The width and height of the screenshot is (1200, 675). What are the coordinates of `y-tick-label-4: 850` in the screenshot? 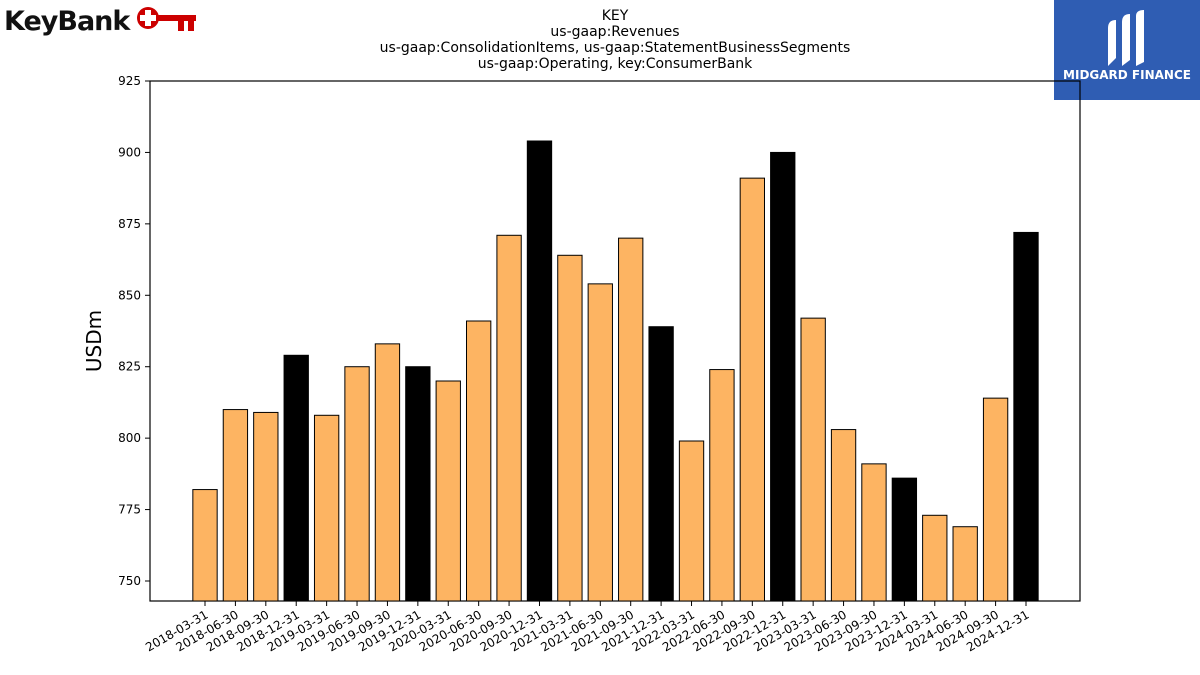 It's located at (129, 295).